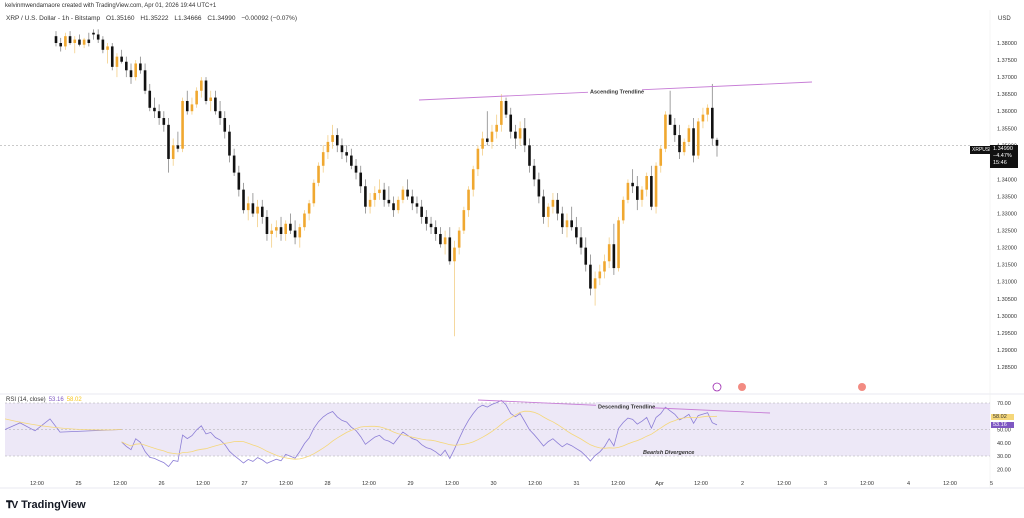  I want to click on time-tick: 28, so click(327, 484).